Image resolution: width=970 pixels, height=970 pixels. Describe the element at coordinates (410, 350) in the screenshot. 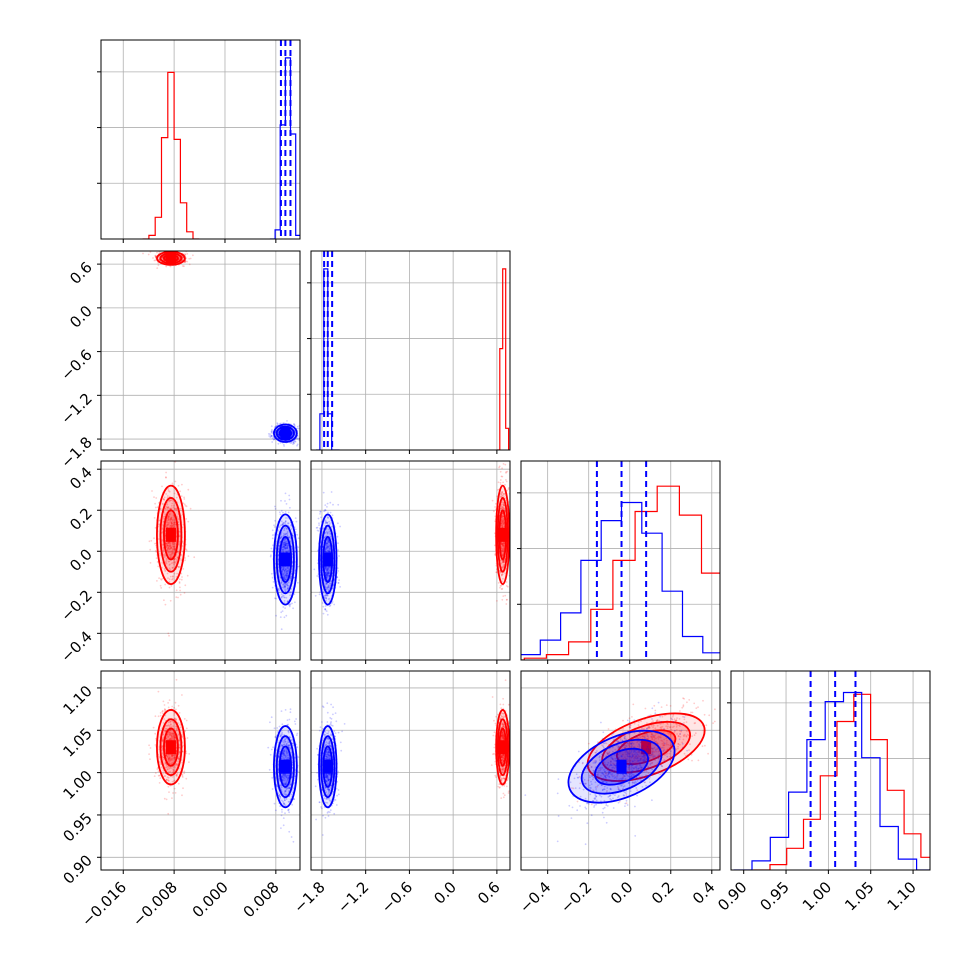

I see `panel-content` at that location.